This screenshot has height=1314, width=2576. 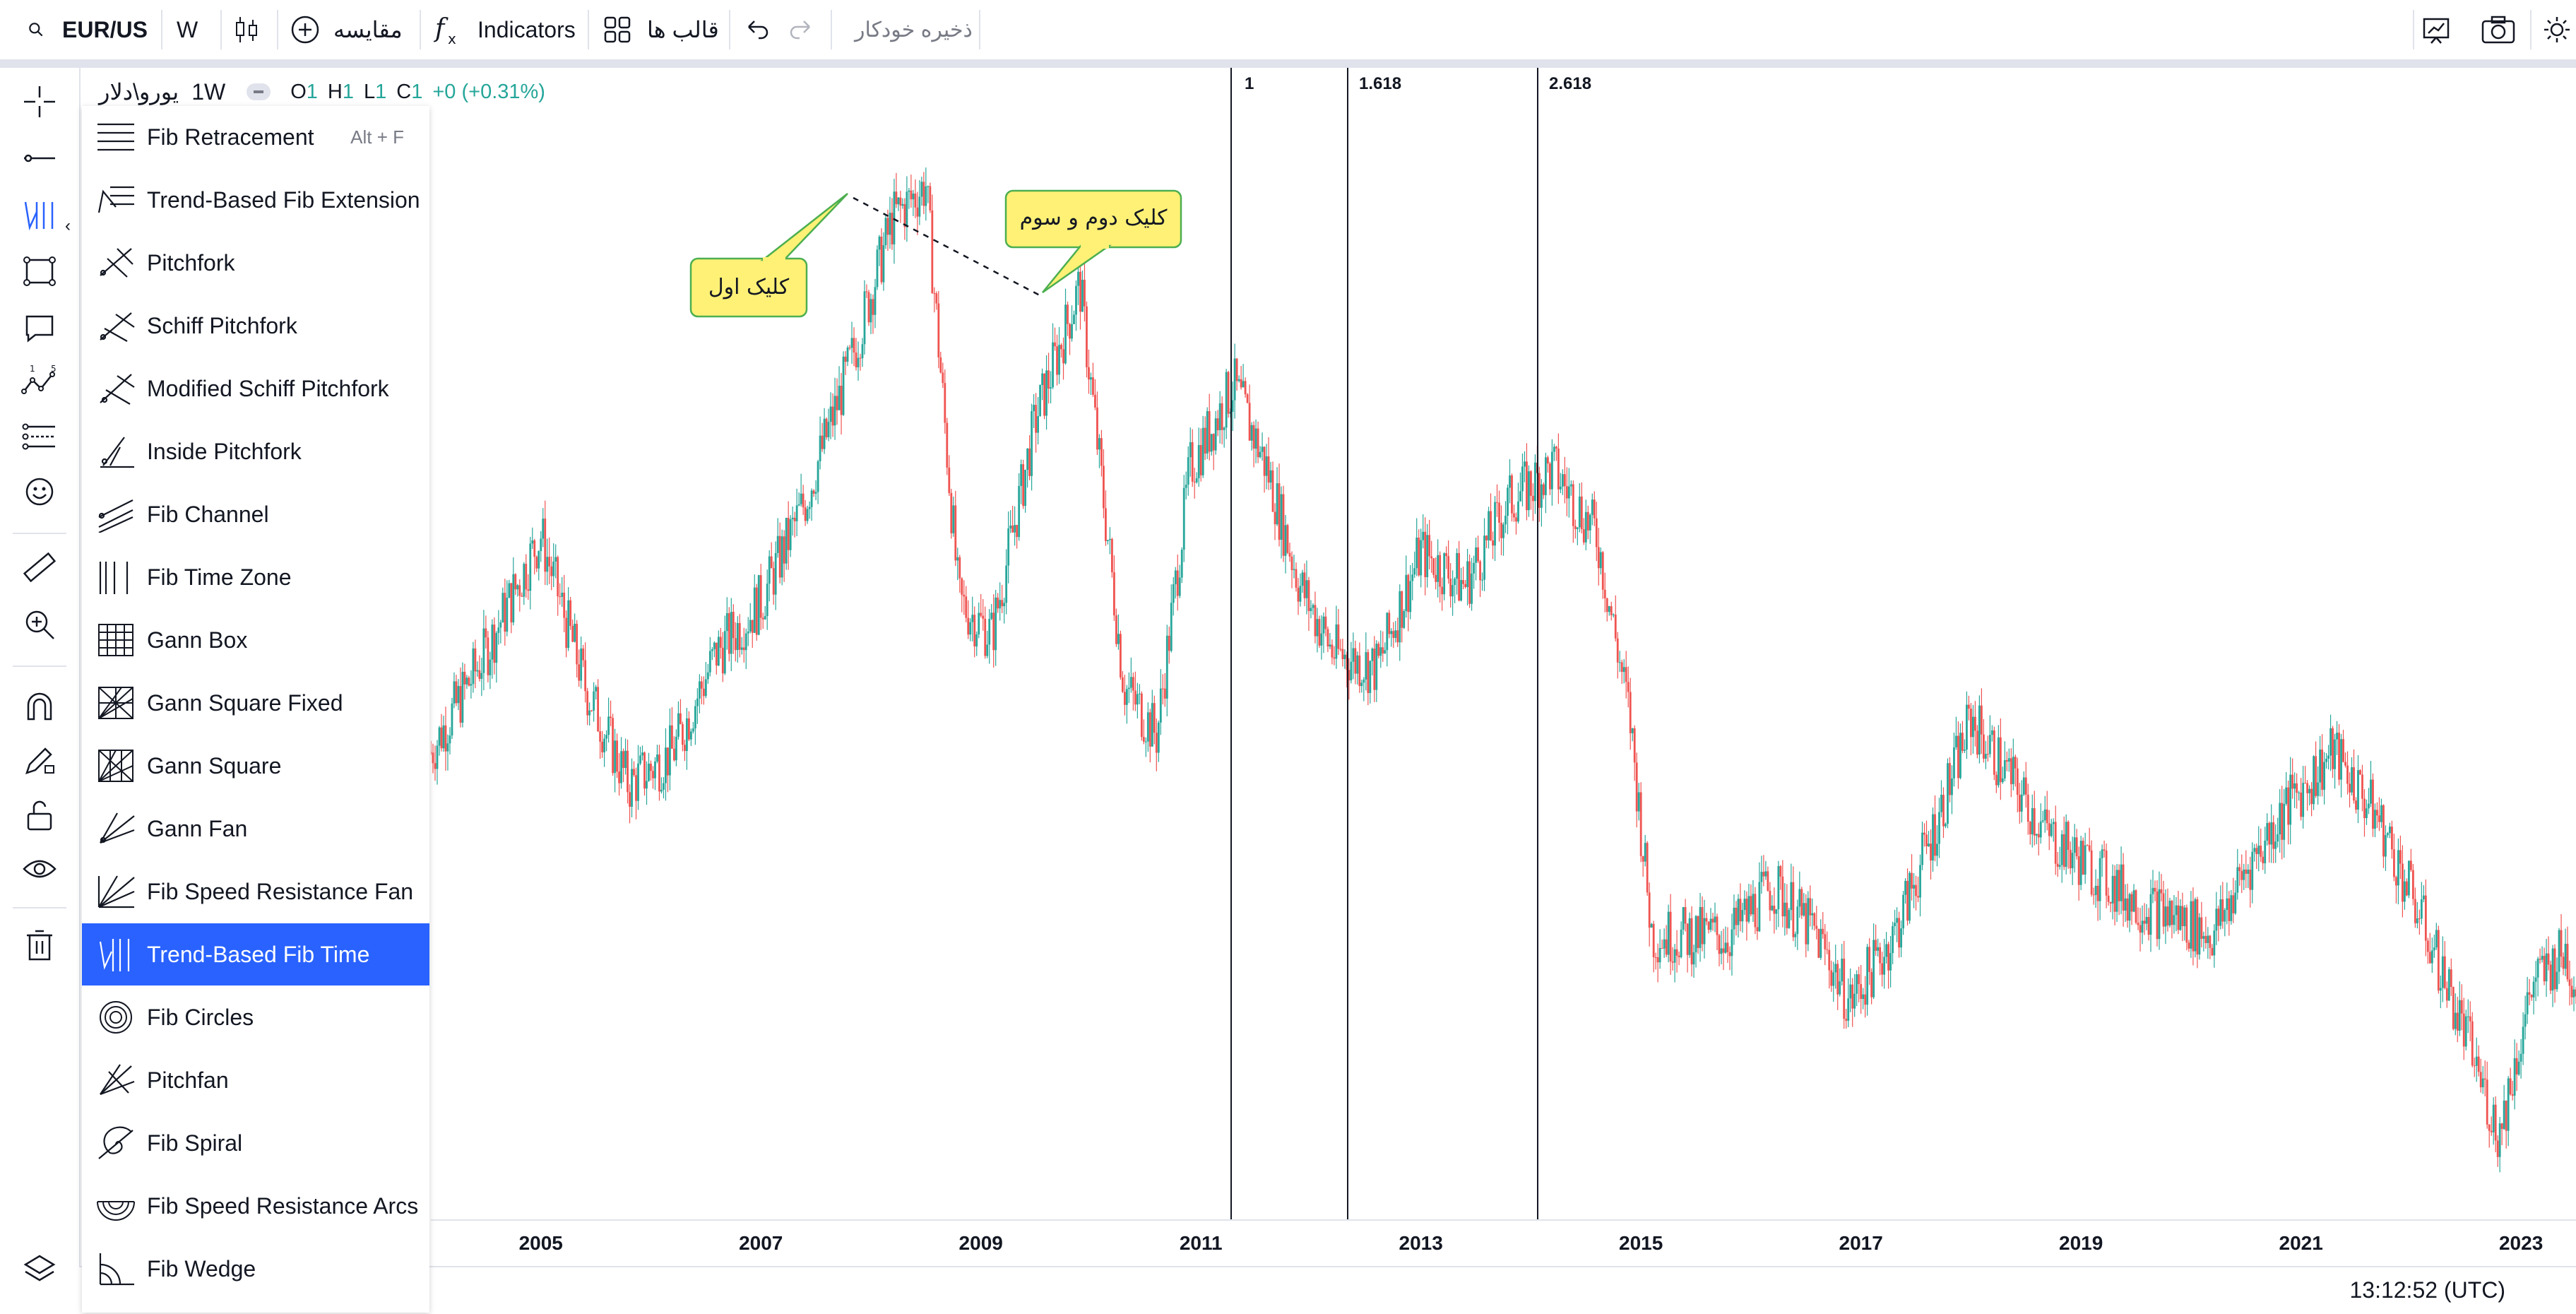 What do you see at coordinates (87, 29) in the screenshot?
I see `symbol-search: EUR/US` at bounding box center [87, 29].